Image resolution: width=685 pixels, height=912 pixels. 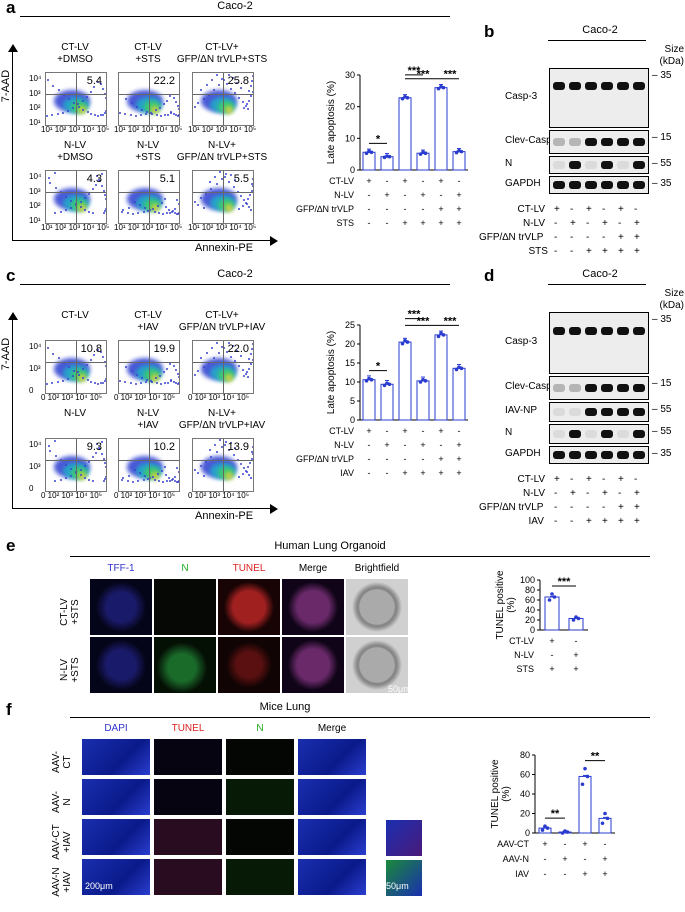 What do you see at coordinates (489, 275) in the screenshot?
I see `panel-d-label: d` at bounding box center [489, 275].